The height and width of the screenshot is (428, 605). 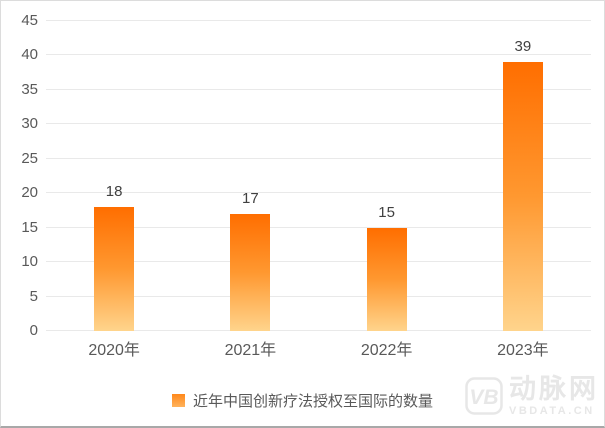 What do you see at coordinates (552, 411) in the screenshot?
I see `watermark-domain: VBDATA.CN` at bounding box center [552, 411].